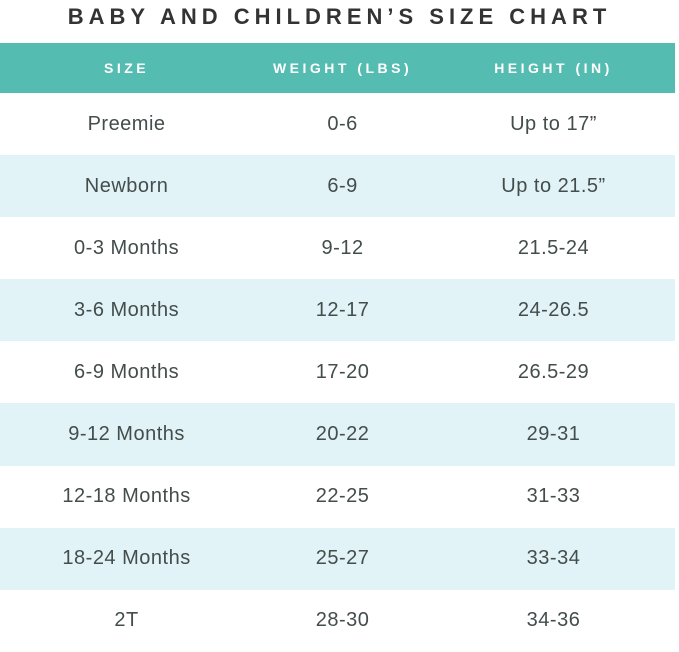  What do you see at coordinates (342, 558) in the screenshot?
I see `weight-cell: 25-27` at bounding box center [342, 558].